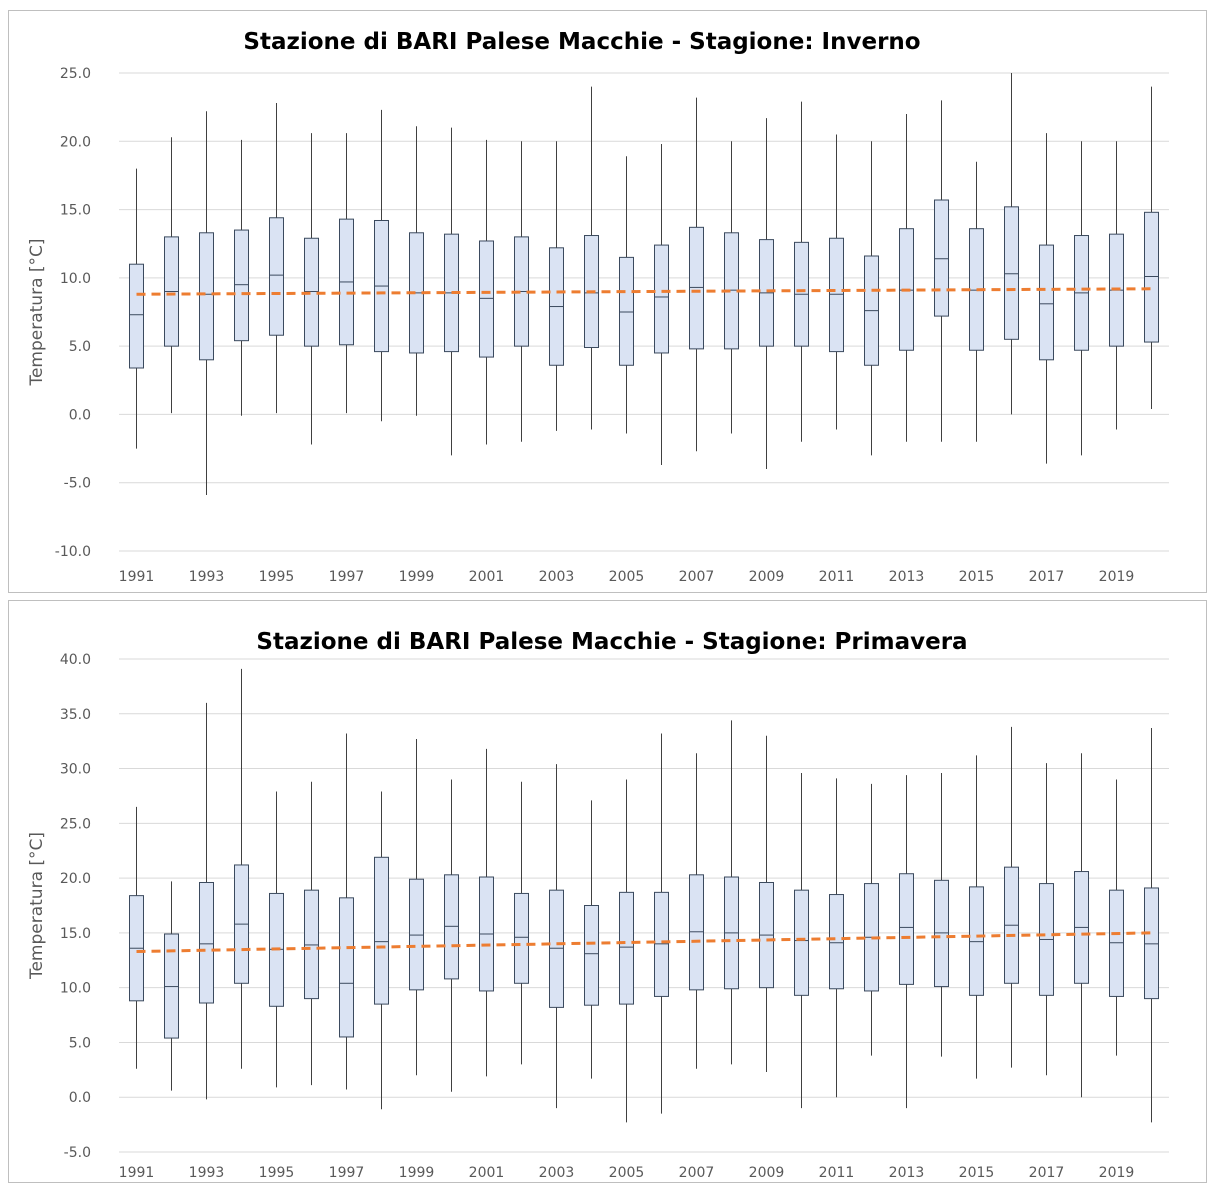 The width and height of the screenshot is (1209, 1185). What do you see at coordinates (37, 312) in the screenshot?
I see `y-axis-label: Temperatura [°C]` at bounding box center [37, 312].